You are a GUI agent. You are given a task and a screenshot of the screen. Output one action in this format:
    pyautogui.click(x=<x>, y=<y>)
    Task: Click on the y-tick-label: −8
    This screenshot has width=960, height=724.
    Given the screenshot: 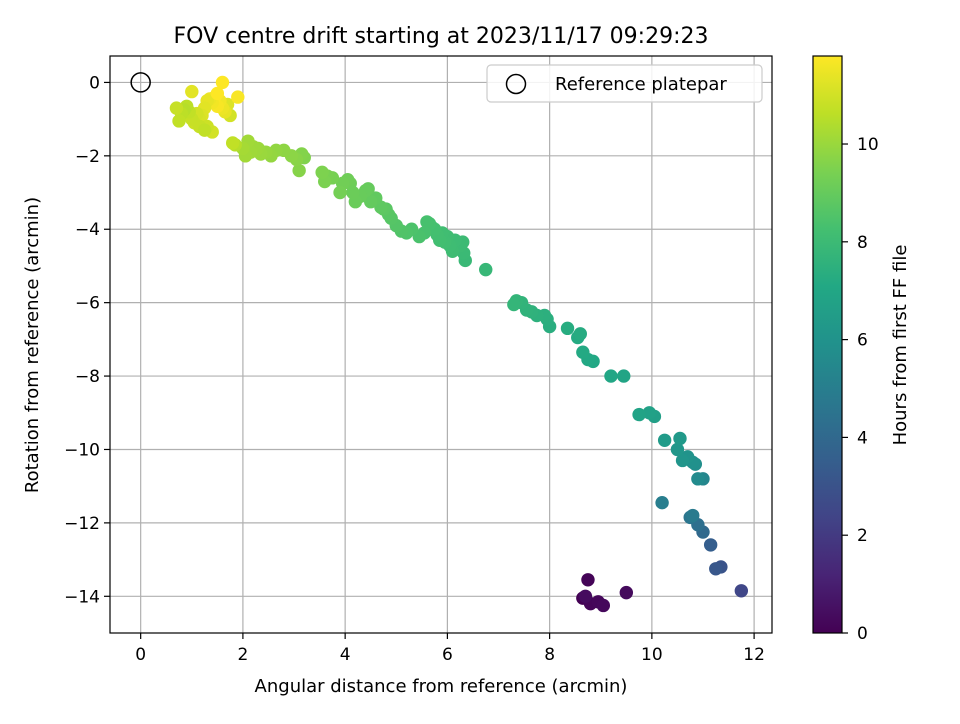 What is the action you would take?
    pyautogui.click(x=87, y=377)
    